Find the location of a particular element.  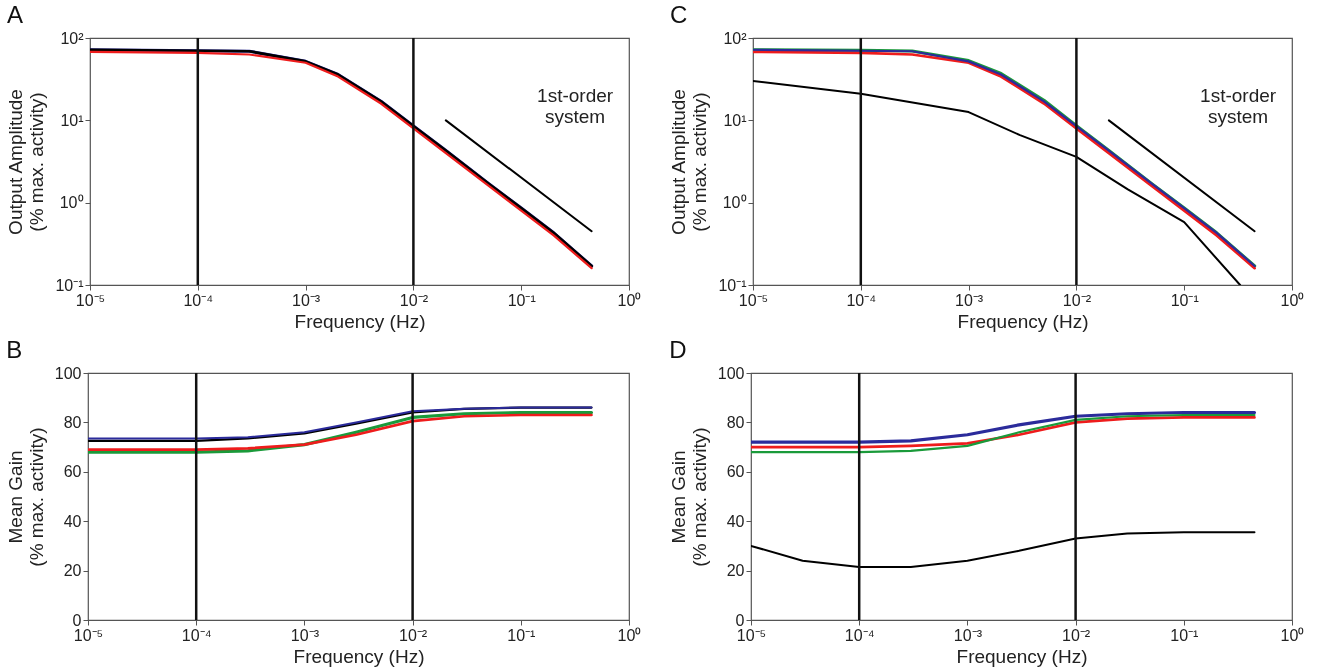

chart-title: A is located at coordinates (14, 14).